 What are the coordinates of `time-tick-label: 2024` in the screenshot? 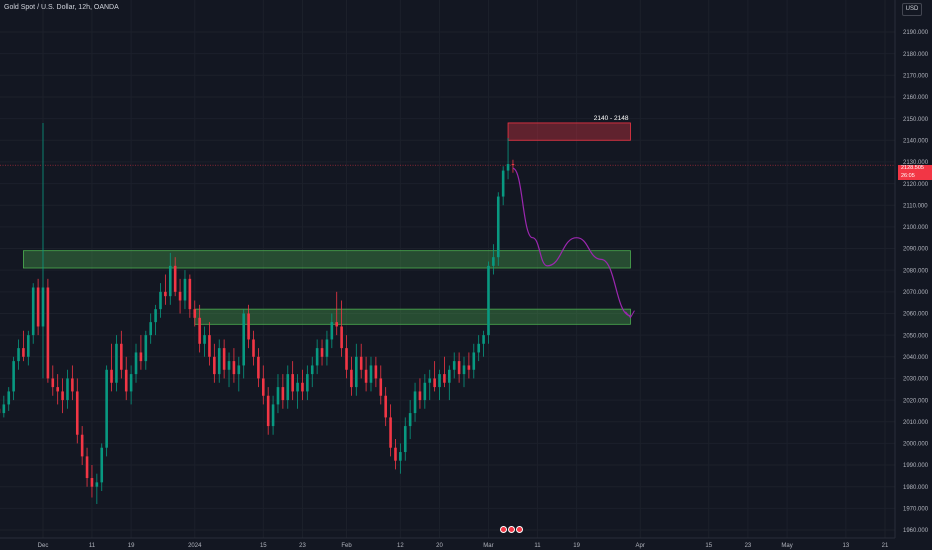 It's located at (195, 546).